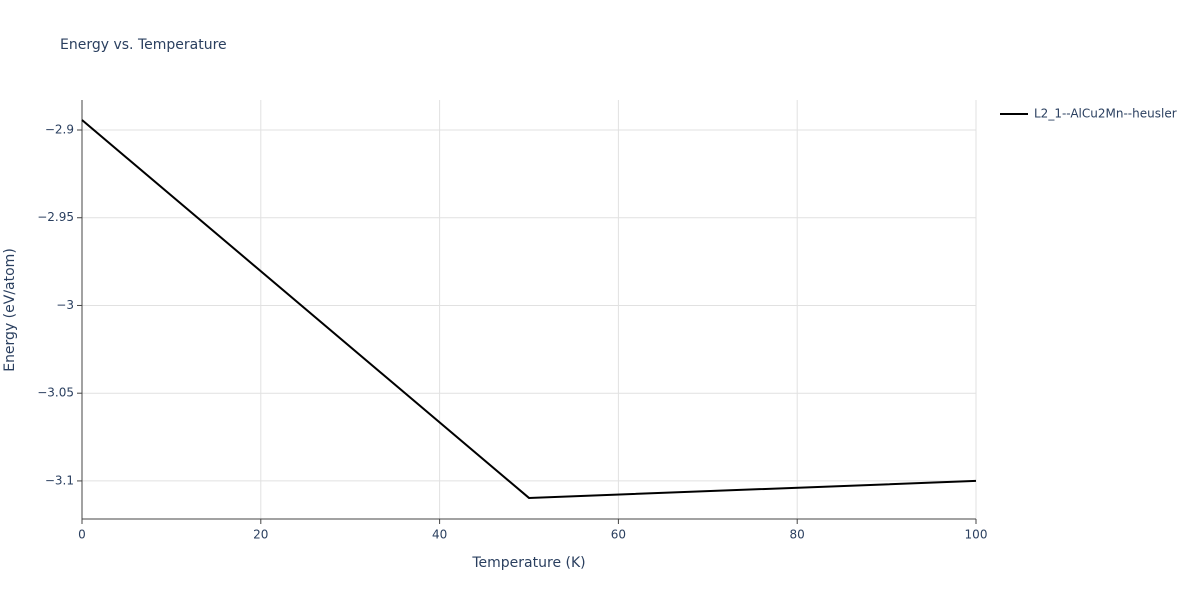 This screenshot has height=600, width=1200. I want to click on x-tick-label: 0, so click(82, 535).